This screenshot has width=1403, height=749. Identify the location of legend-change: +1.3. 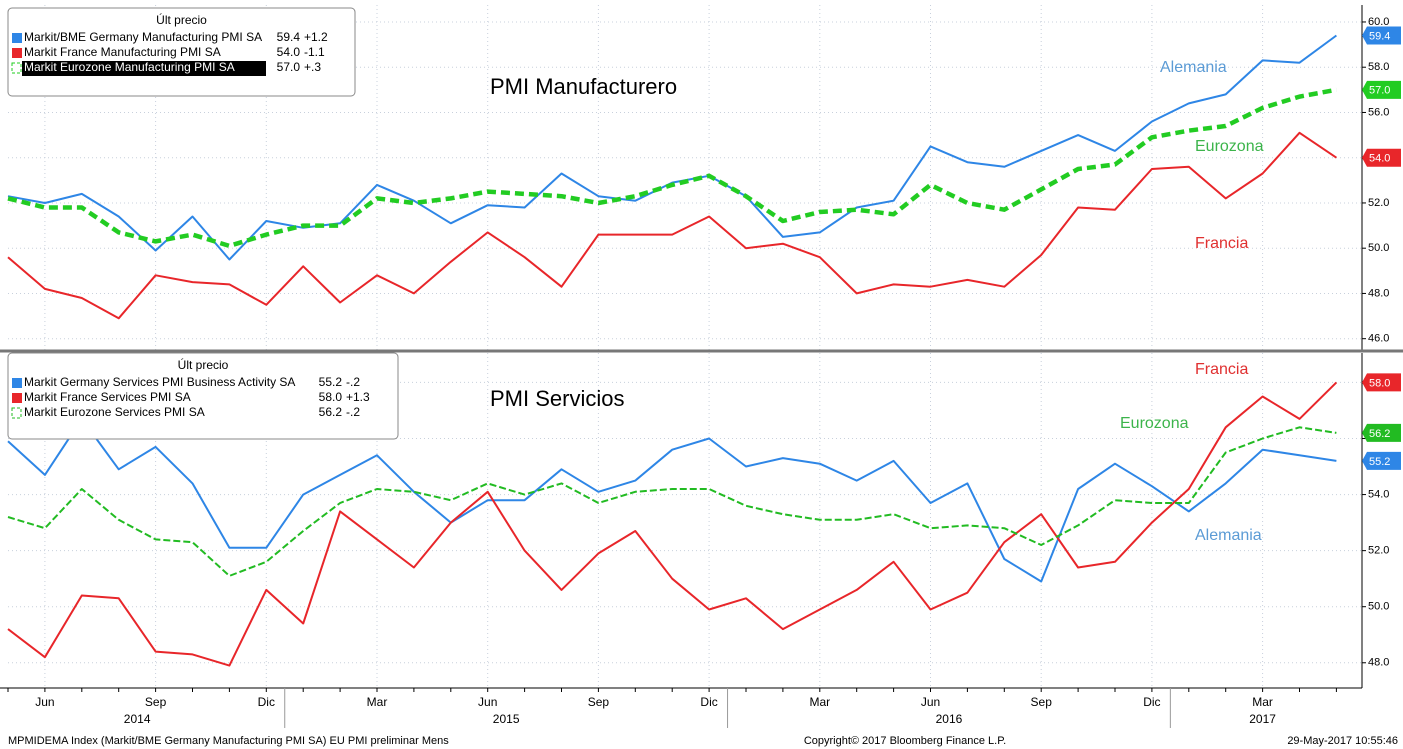
(358, 397).